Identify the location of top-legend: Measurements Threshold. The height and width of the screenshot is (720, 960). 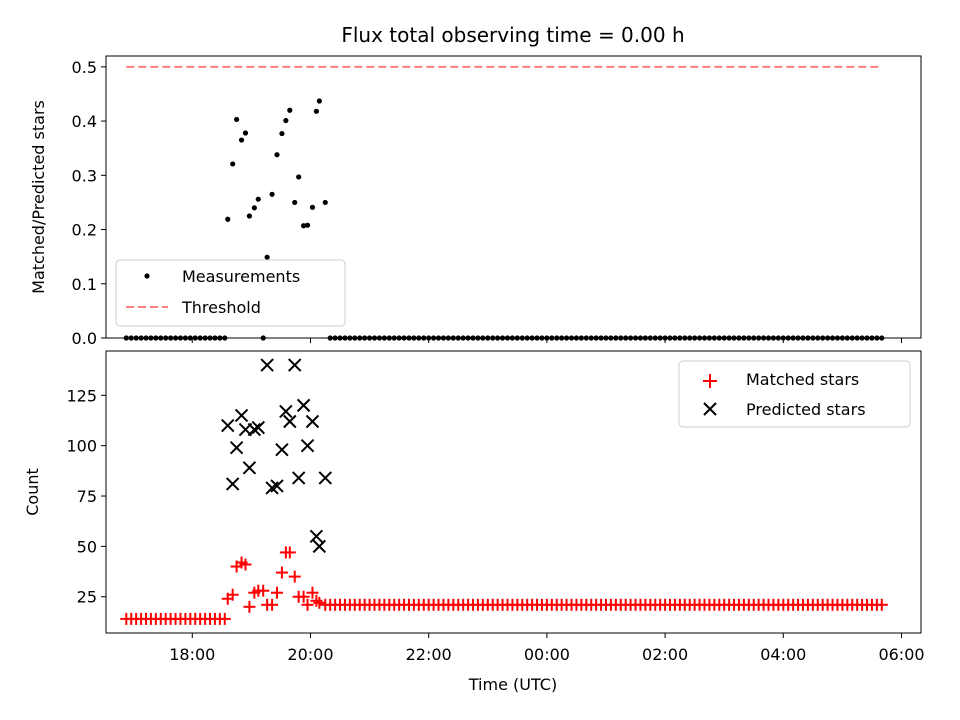
(230, 293).